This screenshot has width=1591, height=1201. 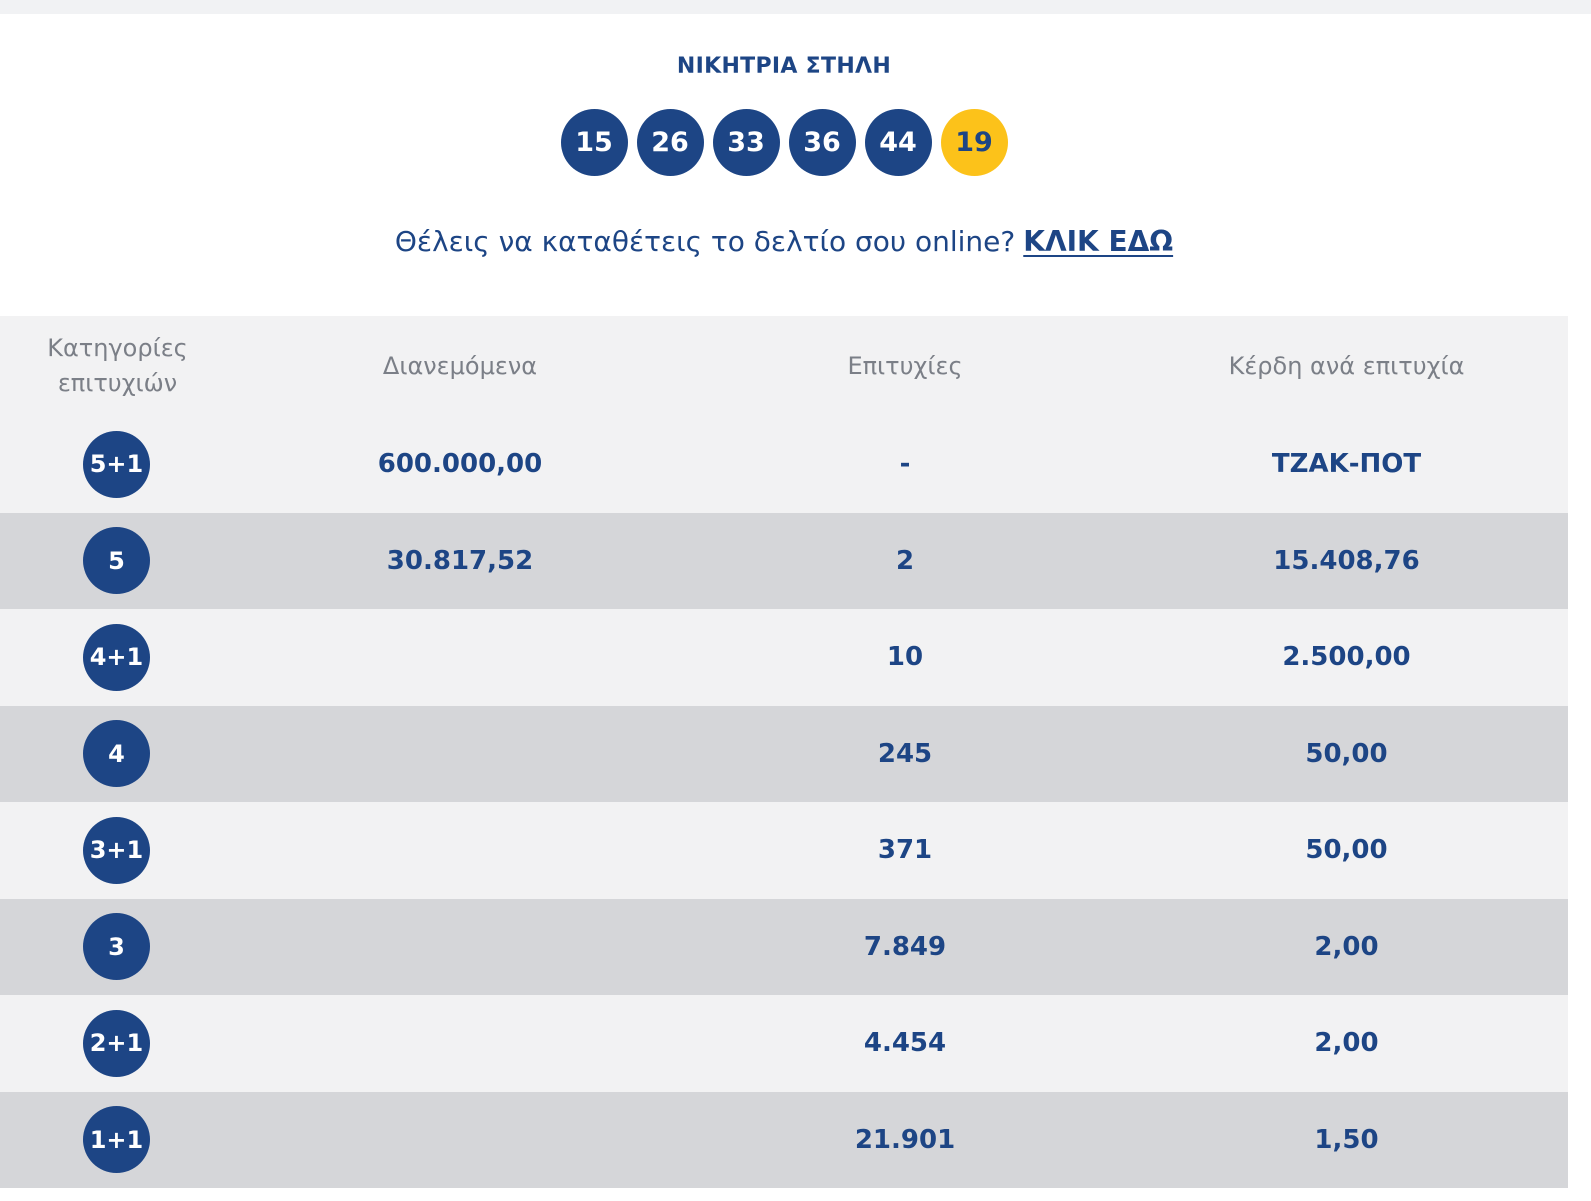 What do you see at coordinates (898, 142) in the screenshot?
I see `number-ball: 44` at bounding box center [898, 142].